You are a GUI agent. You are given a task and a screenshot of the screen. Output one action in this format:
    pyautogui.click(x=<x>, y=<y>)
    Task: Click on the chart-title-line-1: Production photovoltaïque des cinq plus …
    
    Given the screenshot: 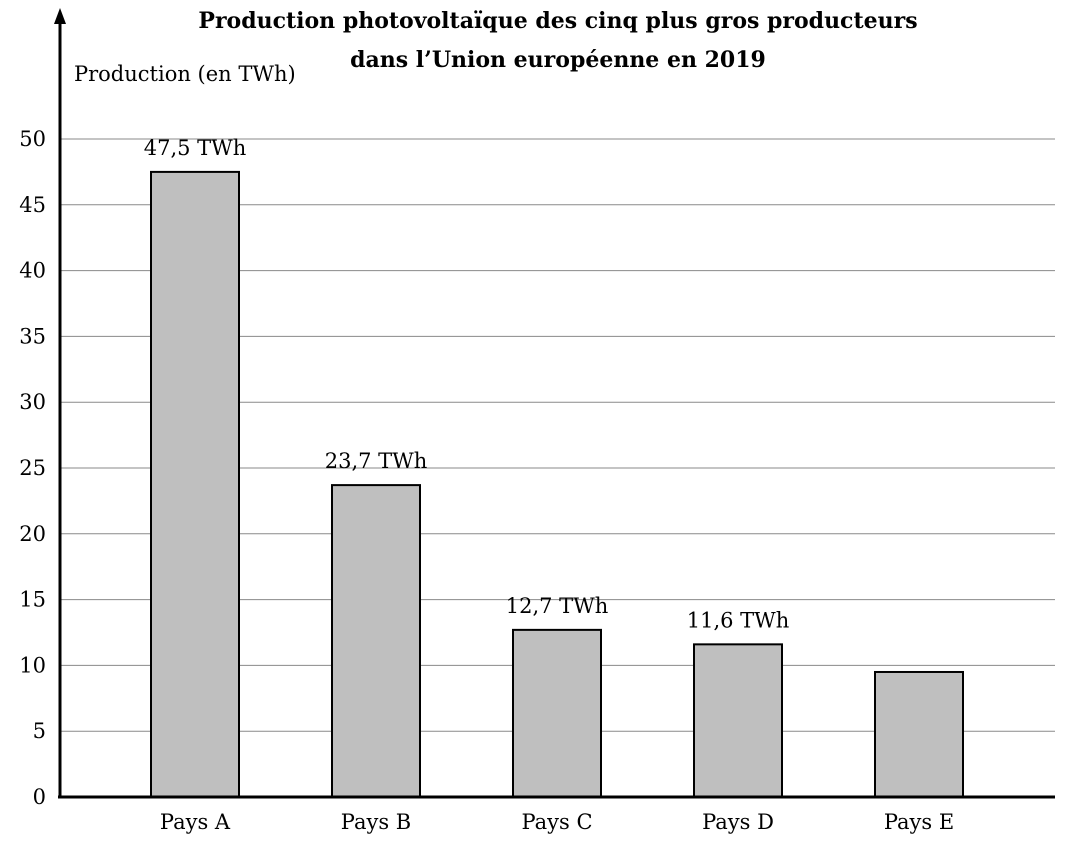 What is the action you would take?
    pyautogui.click(x=557, y=21)
    